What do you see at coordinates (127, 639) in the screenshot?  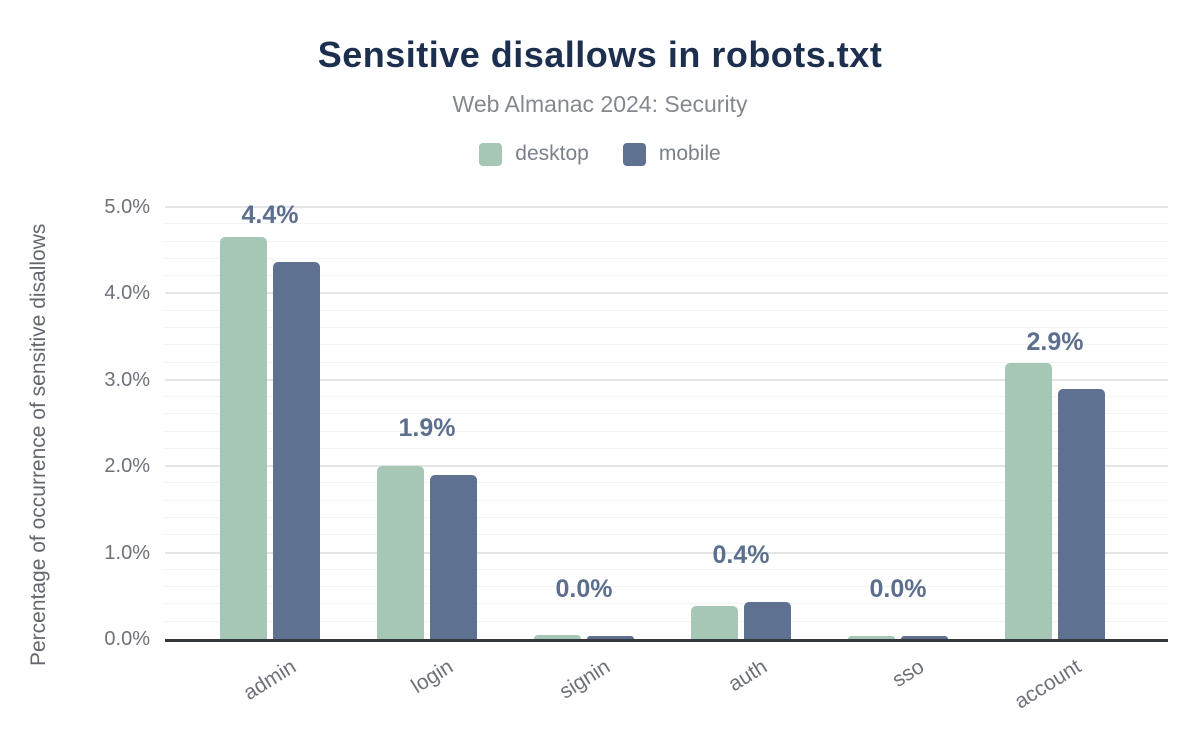 I see `y-tick-label: 0.0%` at bounding box center [127, 639].